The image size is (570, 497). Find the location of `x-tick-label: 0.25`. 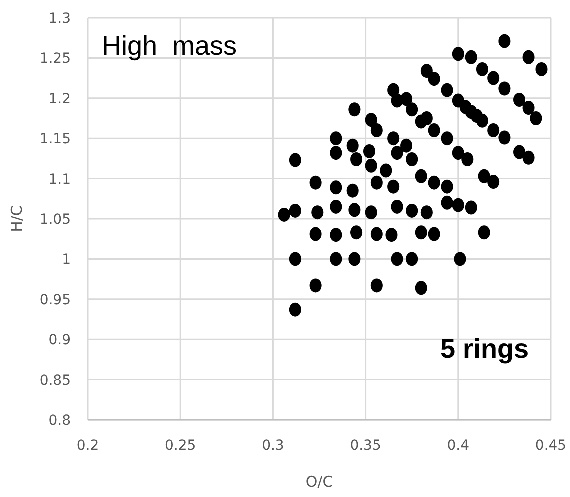

x-tick-label: 0.25 is located at coordinates (180, 446).